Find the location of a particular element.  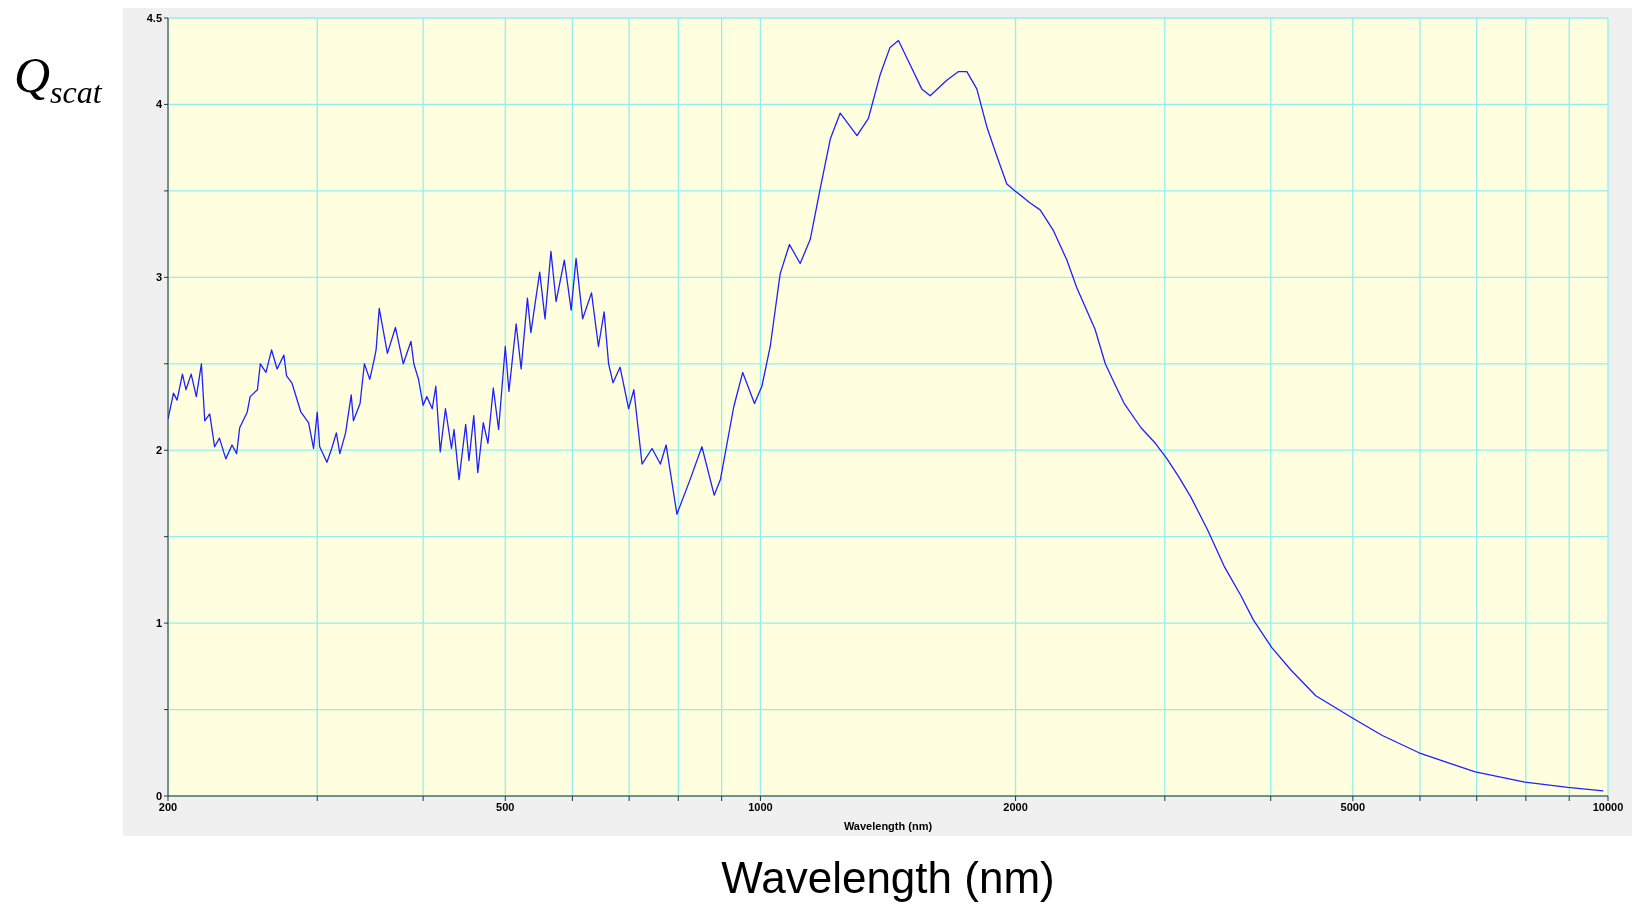

y-tick-label: 4.5 is located at coordinates (154, 17).